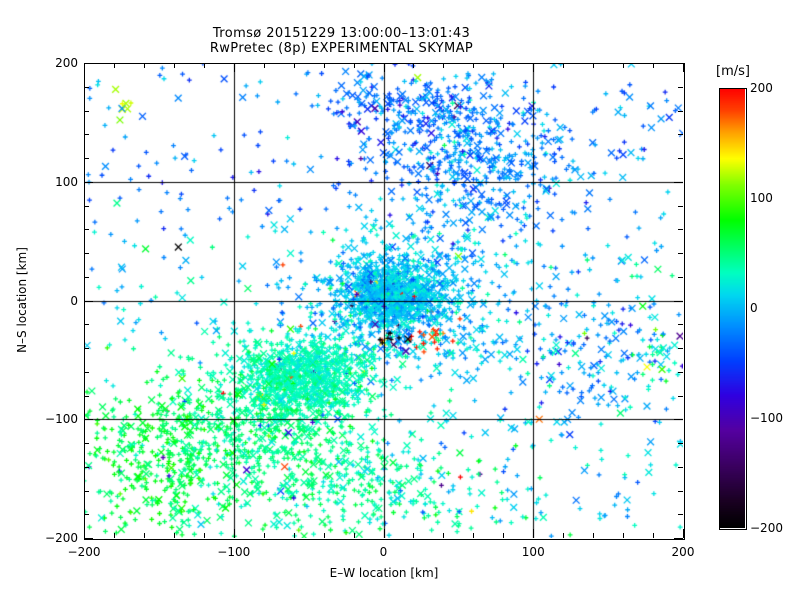  I want to click on colorbar-tick-label: 200, so click(761, 88).